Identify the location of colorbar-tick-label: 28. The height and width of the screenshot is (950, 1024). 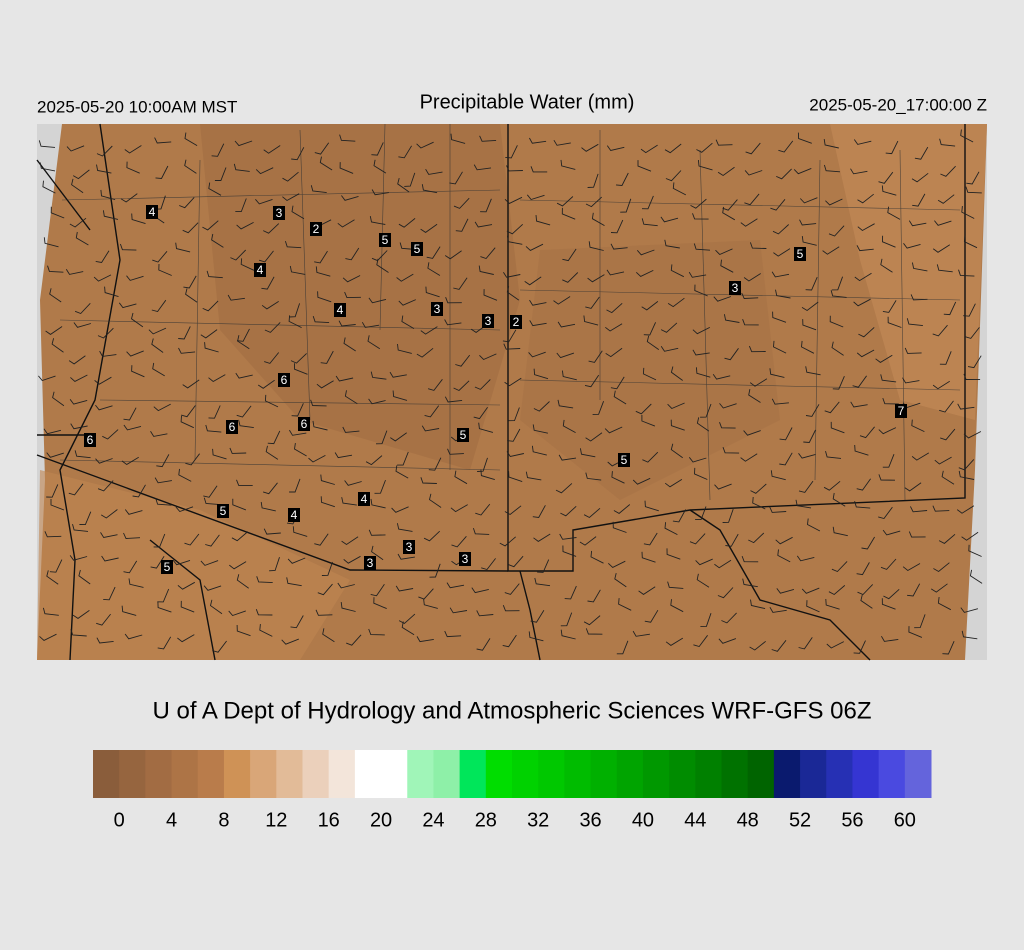
(486, 820).